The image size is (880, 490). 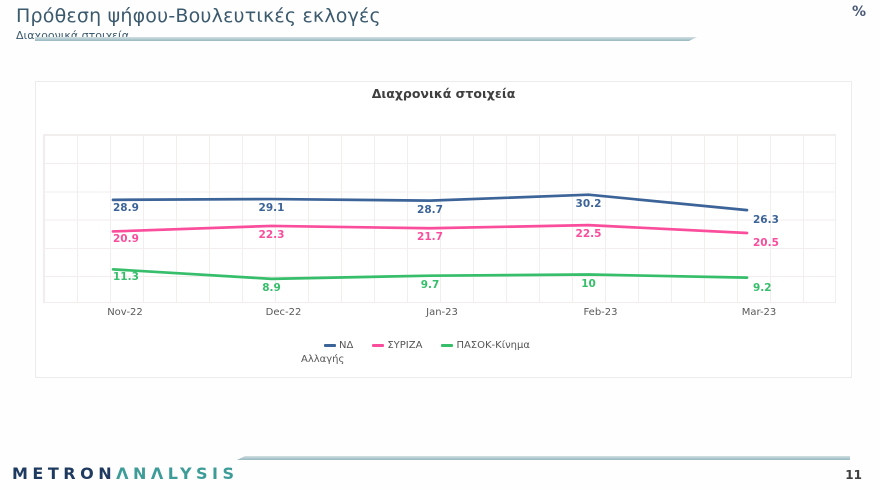 I want to click on value-label: 28.9, so click(x=126, y=207).